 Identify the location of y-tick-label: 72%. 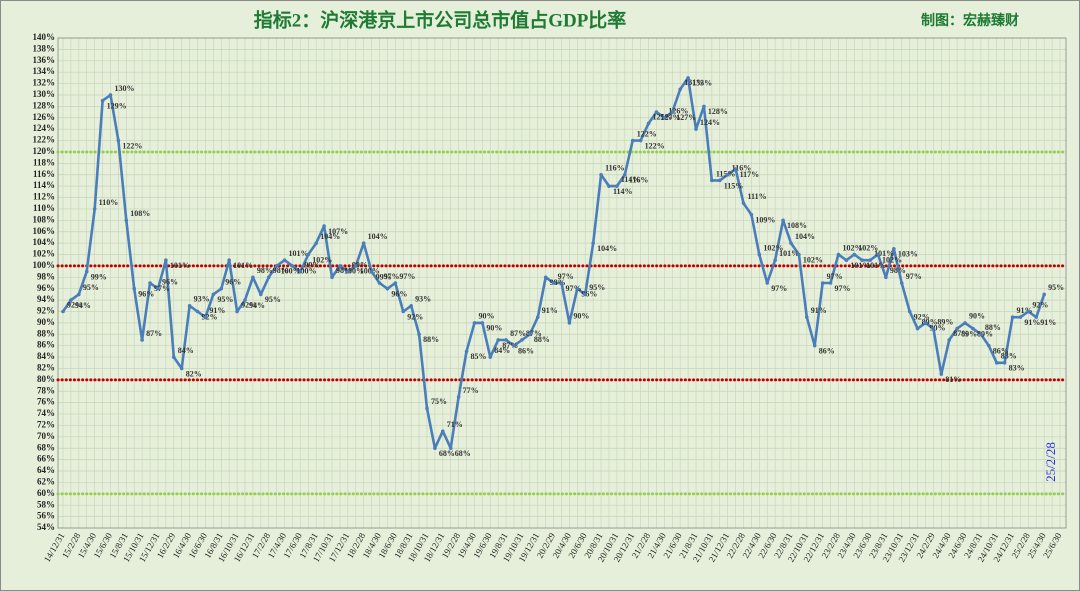
(46, 425).